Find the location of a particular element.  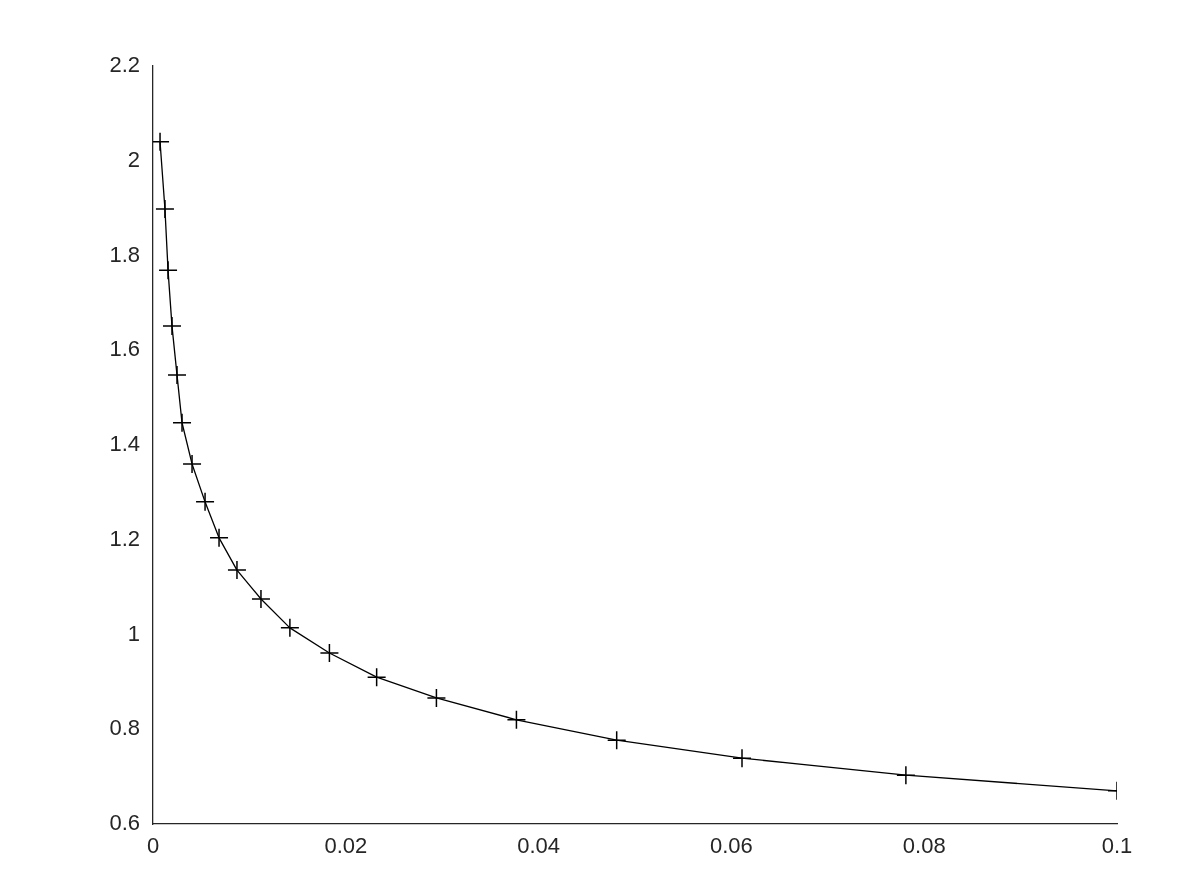

y-tick-label: 2.2 is located at coordinates (124, 65).